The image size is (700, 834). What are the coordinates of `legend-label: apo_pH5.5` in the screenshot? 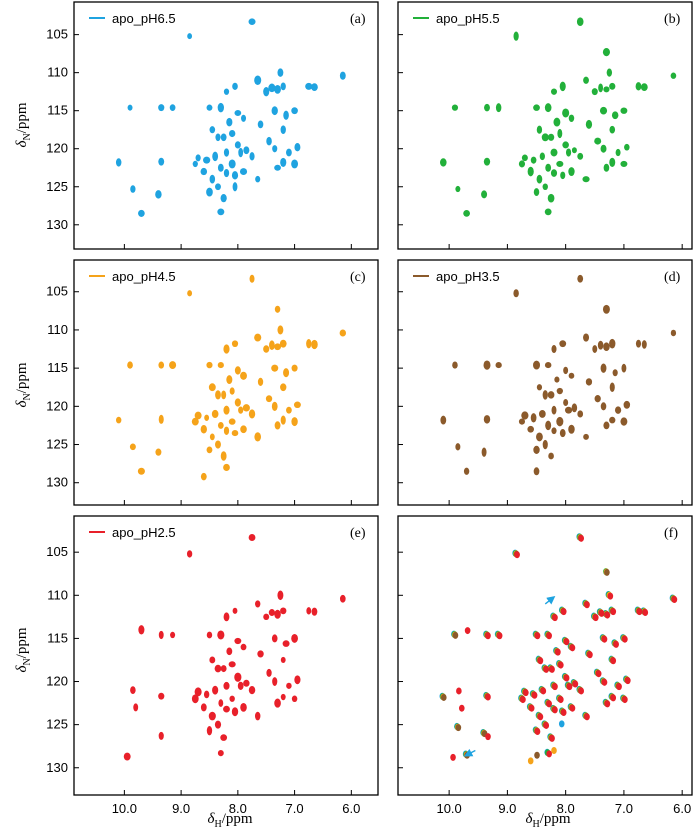 It's located at (468, 18).